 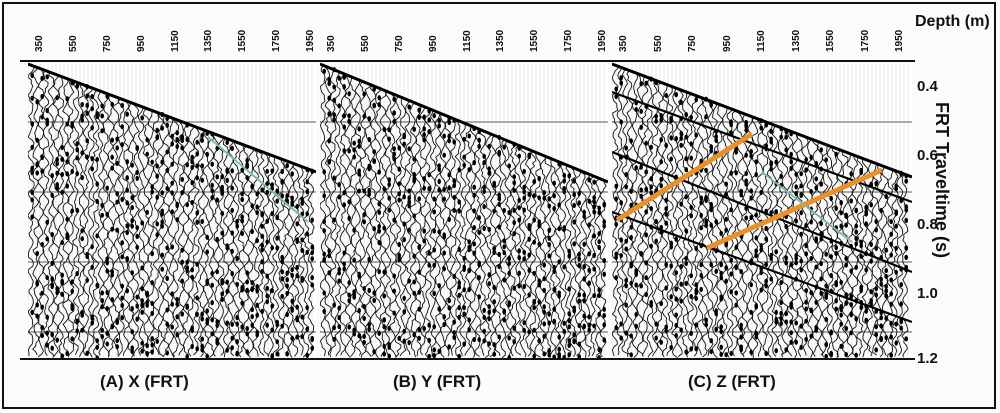 I want to click on time-tick-0-4: 0.4, so click(x=927, y=86).